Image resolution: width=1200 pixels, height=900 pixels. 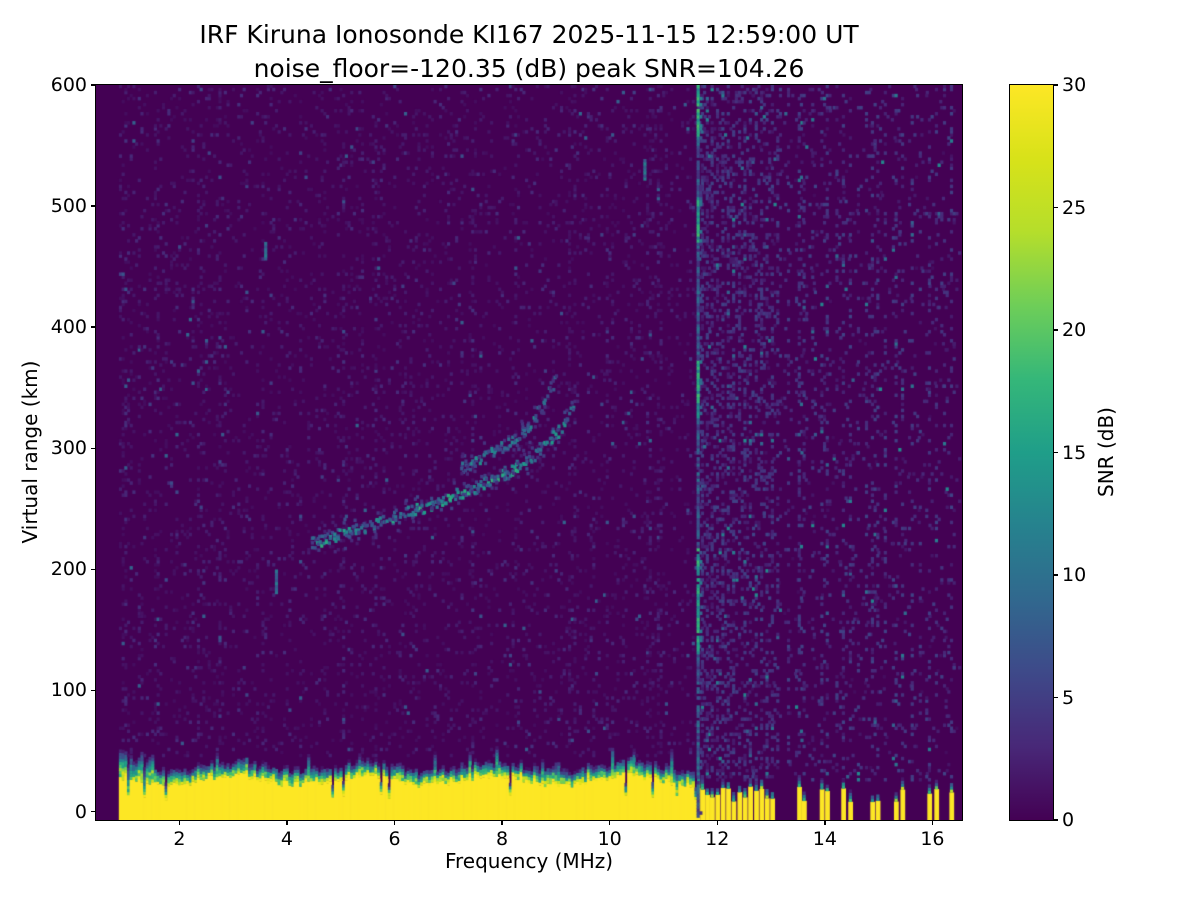 What do you see at coordinates (529, 861) in the screenshot?
I see `x-axis-label: Frequency (MHz)` at bounding box center [529, 861].